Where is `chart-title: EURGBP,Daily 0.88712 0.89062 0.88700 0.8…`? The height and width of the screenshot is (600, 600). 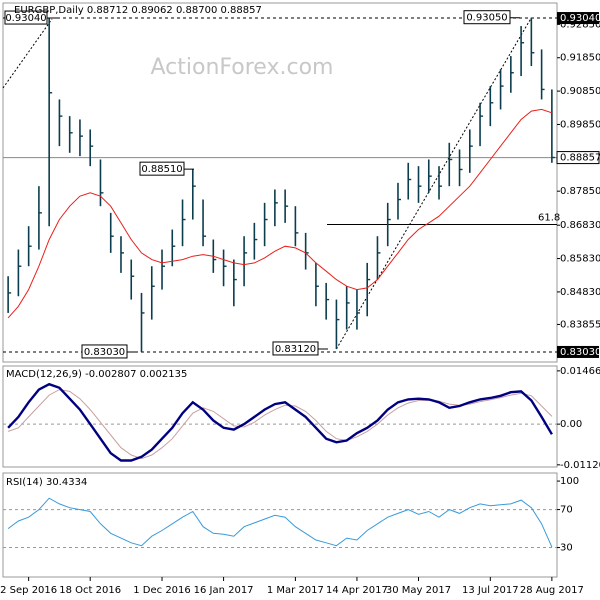 chart-title: EURGBP,Daily 0.88712 0.89062 0.88700 0.8… is located at coordinates (138, 10).